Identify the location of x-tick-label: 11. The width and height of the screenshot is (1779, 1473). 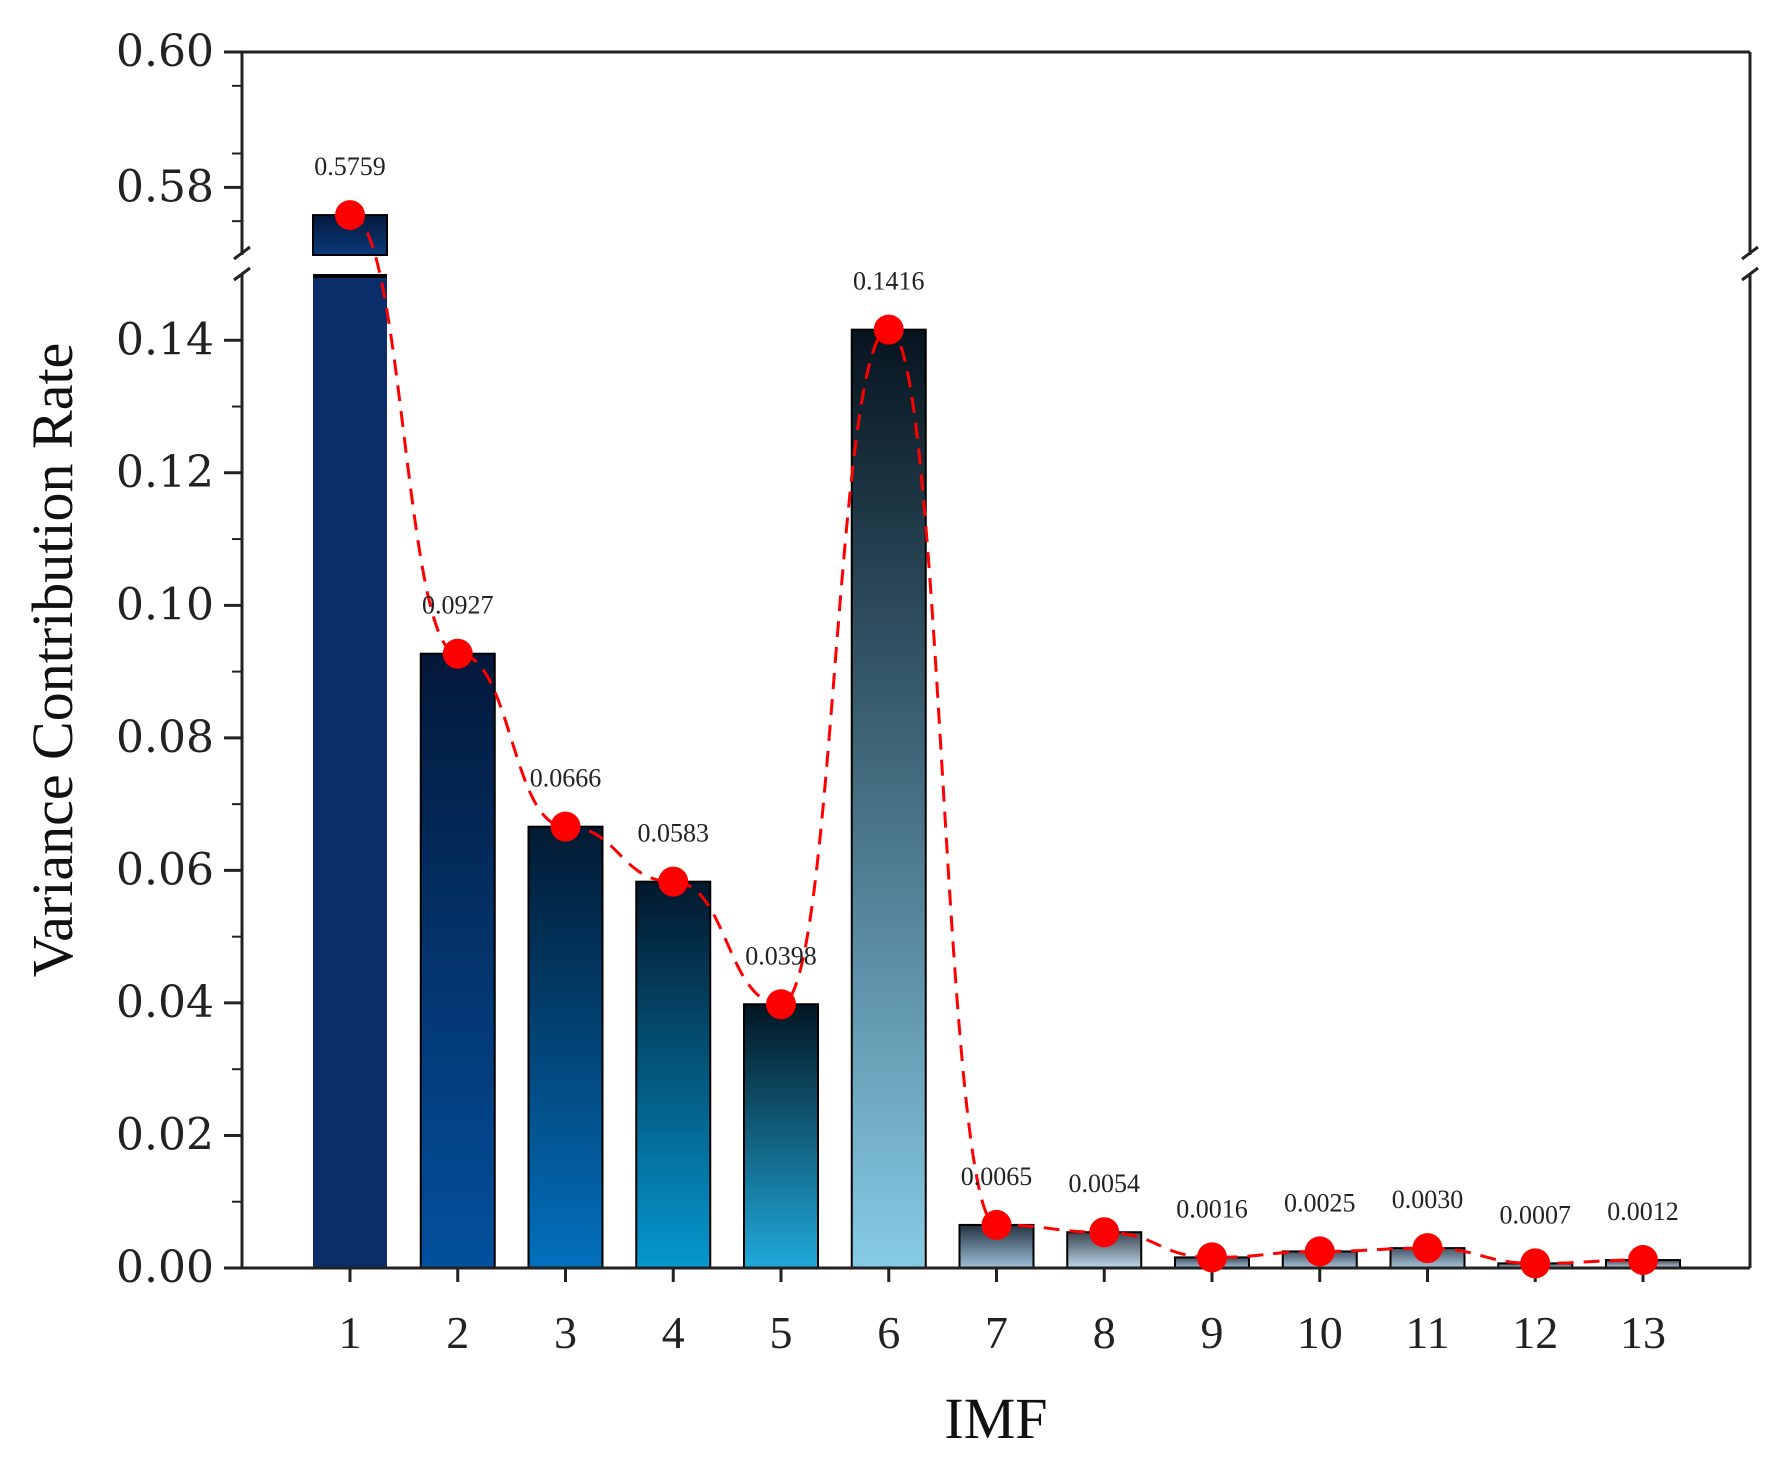
(1427, 1332).